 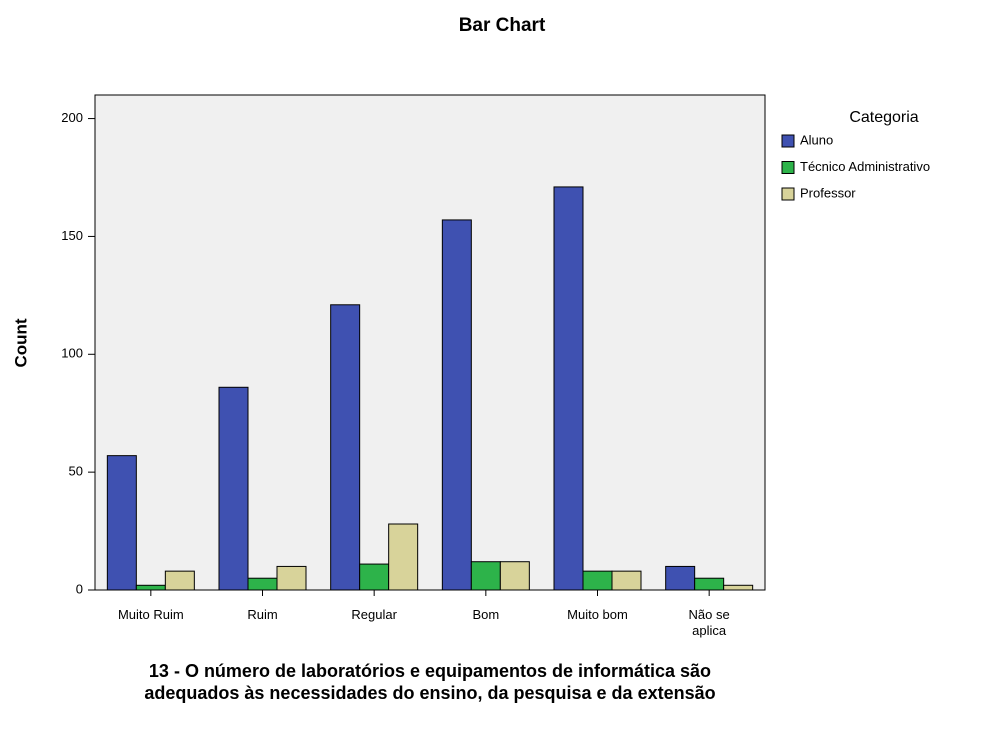 I want to click on x-tick-label: Não se aplica, so click(x=709, y=622).